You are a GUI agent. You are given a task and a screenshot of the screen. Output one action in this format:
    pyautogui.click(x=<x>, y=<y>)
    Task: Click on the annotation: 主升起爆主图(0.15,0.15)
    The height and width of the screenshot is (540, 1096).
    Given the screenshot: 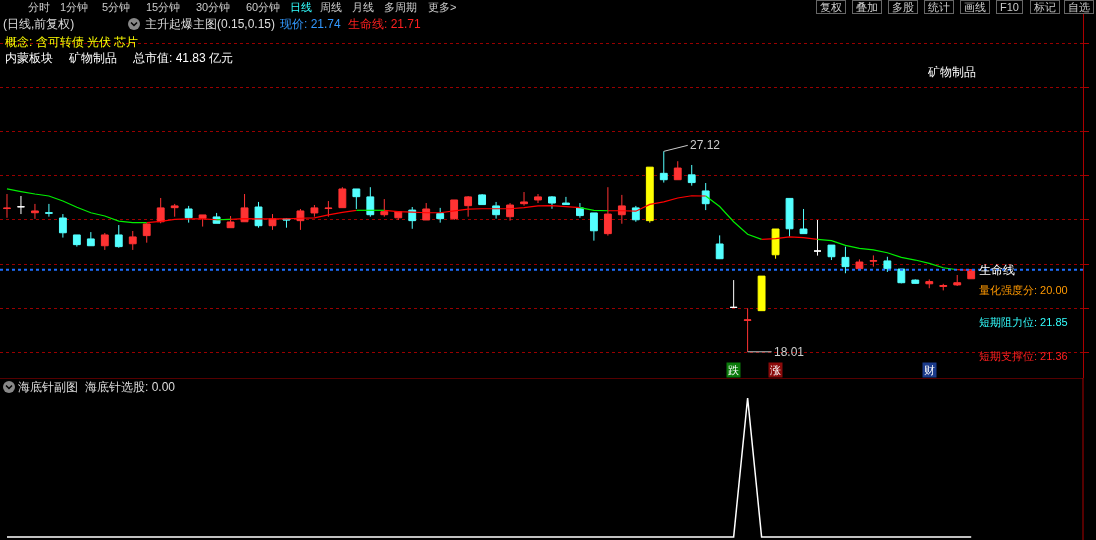 What is the action you would take?
    pyautogui.click(x=210, y=24)
    